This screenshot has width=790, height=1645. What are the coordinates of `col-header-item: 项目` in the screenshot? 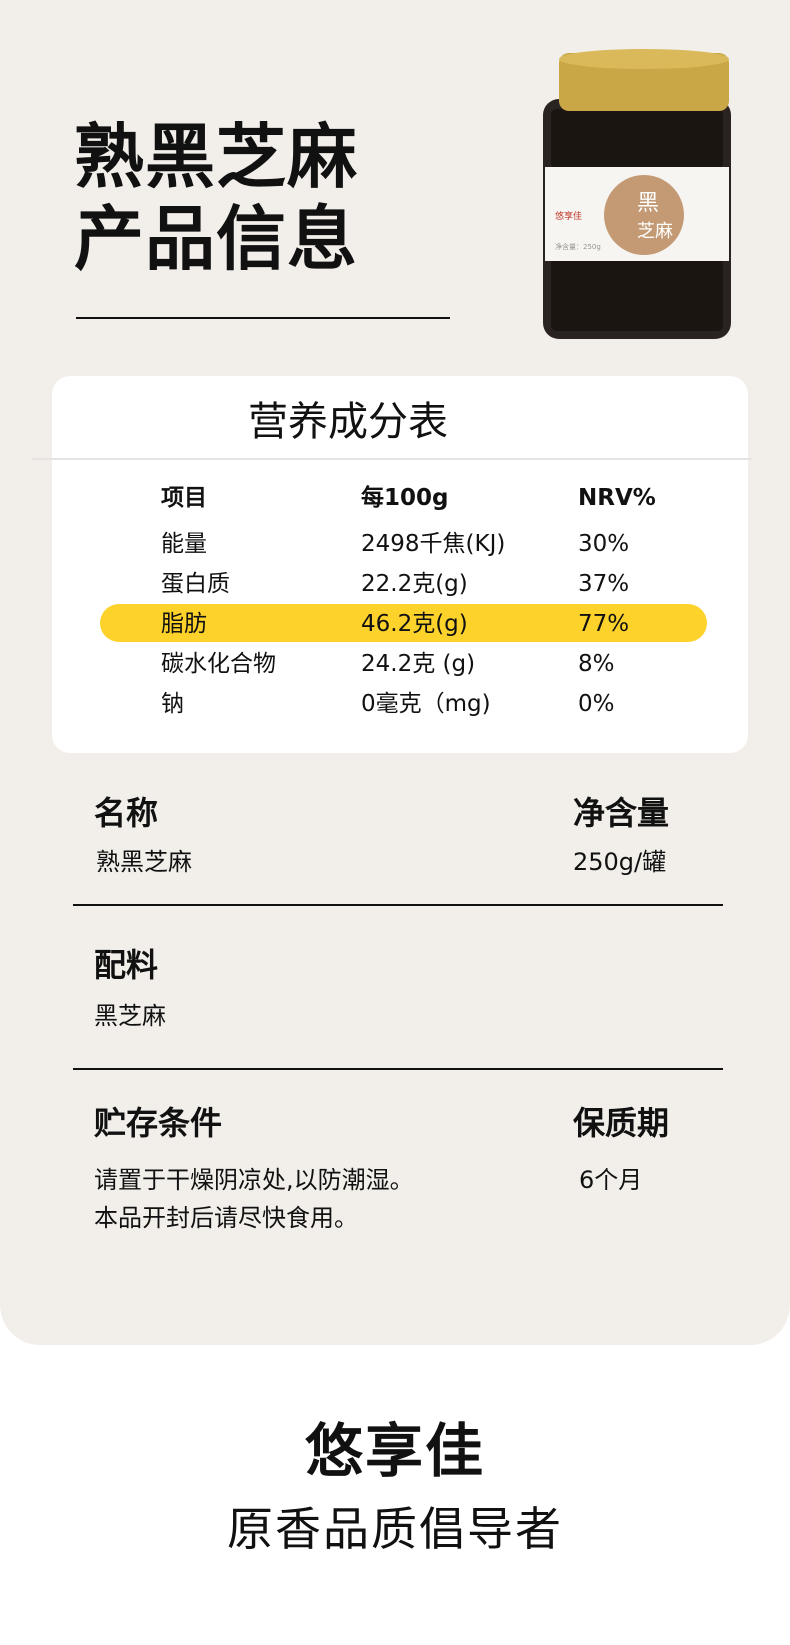 It's located at (184, 498).